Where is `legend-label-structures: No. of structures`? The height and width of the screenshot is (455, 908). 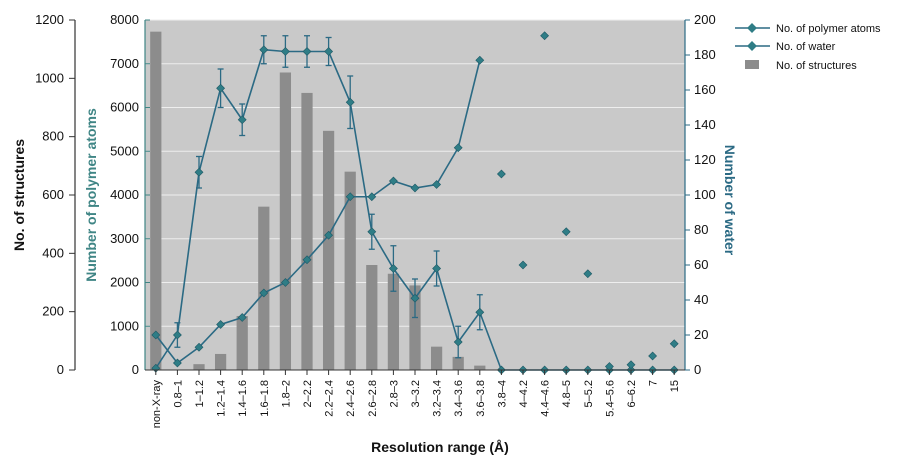
legend-label-structures: No. of structures is located at coordinates (816, 66).